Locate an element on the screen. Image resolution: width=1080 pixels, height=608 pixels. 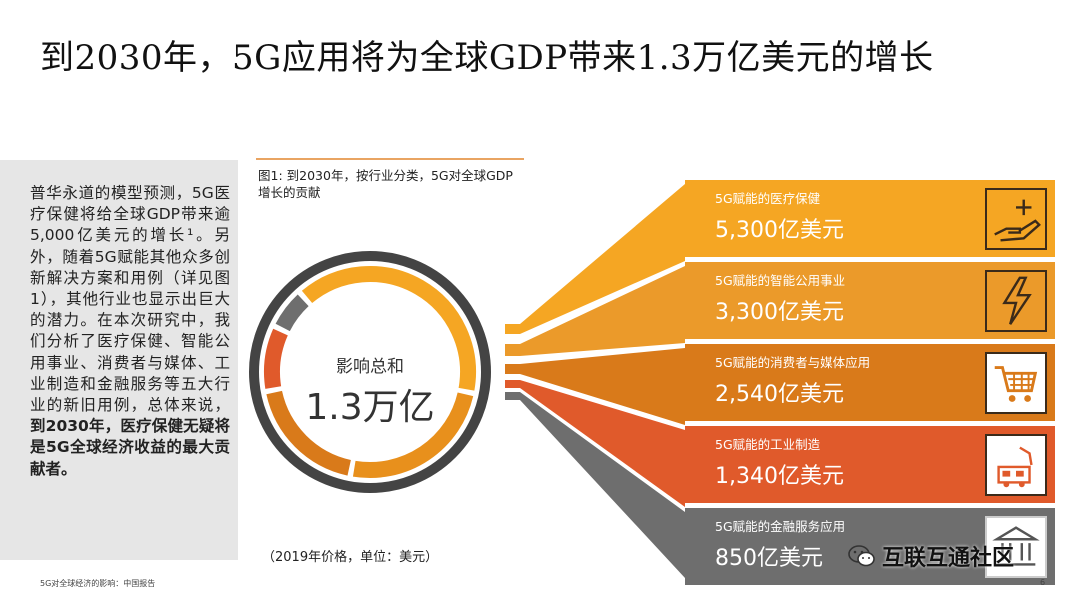
band-value: 1,340亿美元 is located at coordinates (779, 476).